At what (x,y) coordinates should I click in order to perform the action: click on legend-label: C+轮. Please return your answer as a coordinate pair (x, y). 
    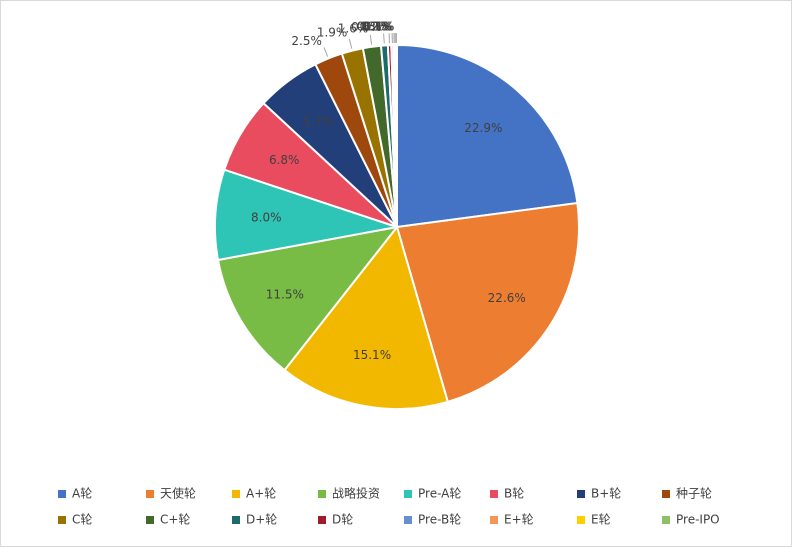
    Looking at the image, I should click on (175, 520).